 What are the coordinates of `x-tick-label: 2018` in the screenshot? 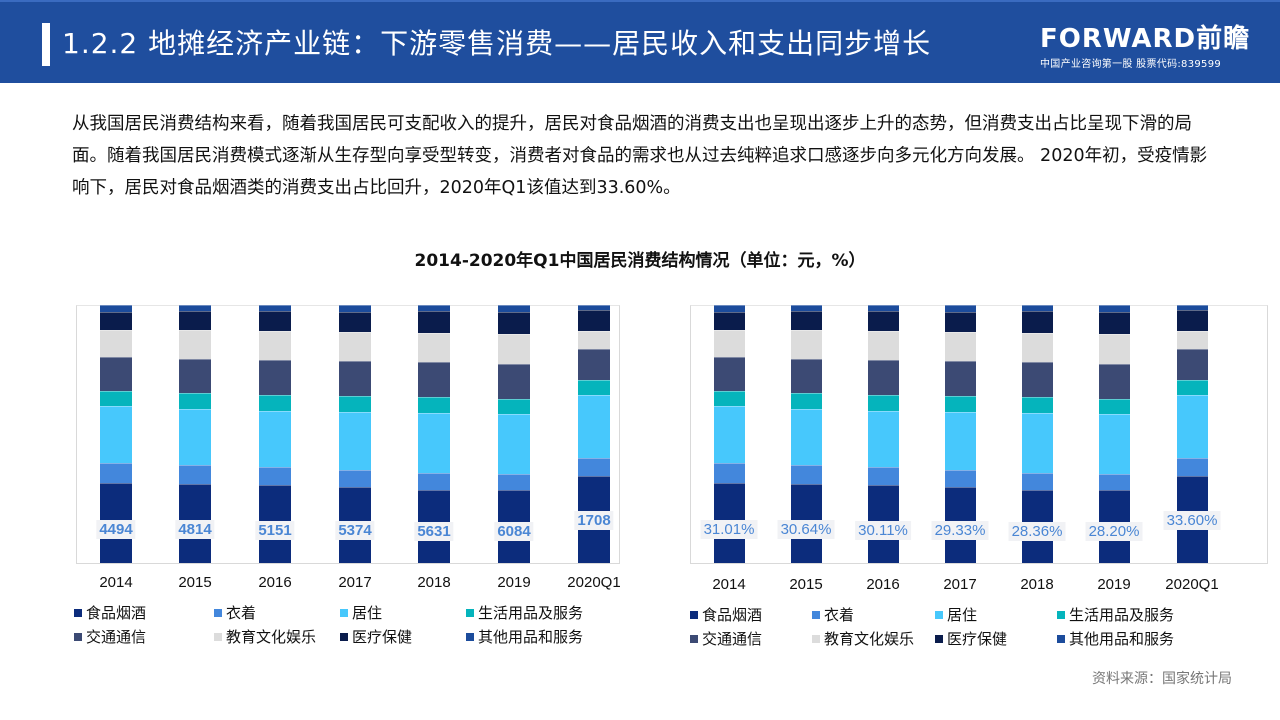 It's located at (434, 582).